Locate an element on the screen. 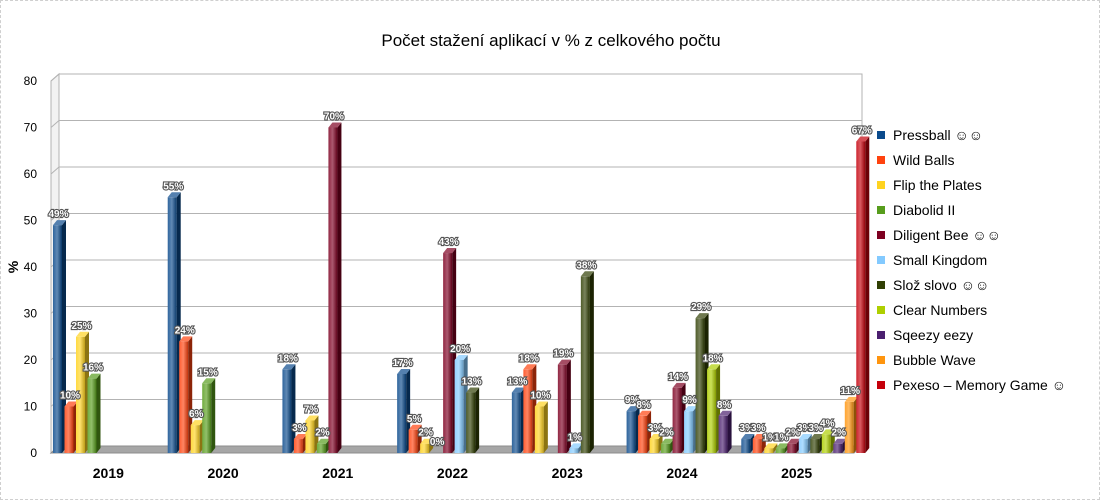  legend-item: Clear Numbers is located at coordinates (988, 309).